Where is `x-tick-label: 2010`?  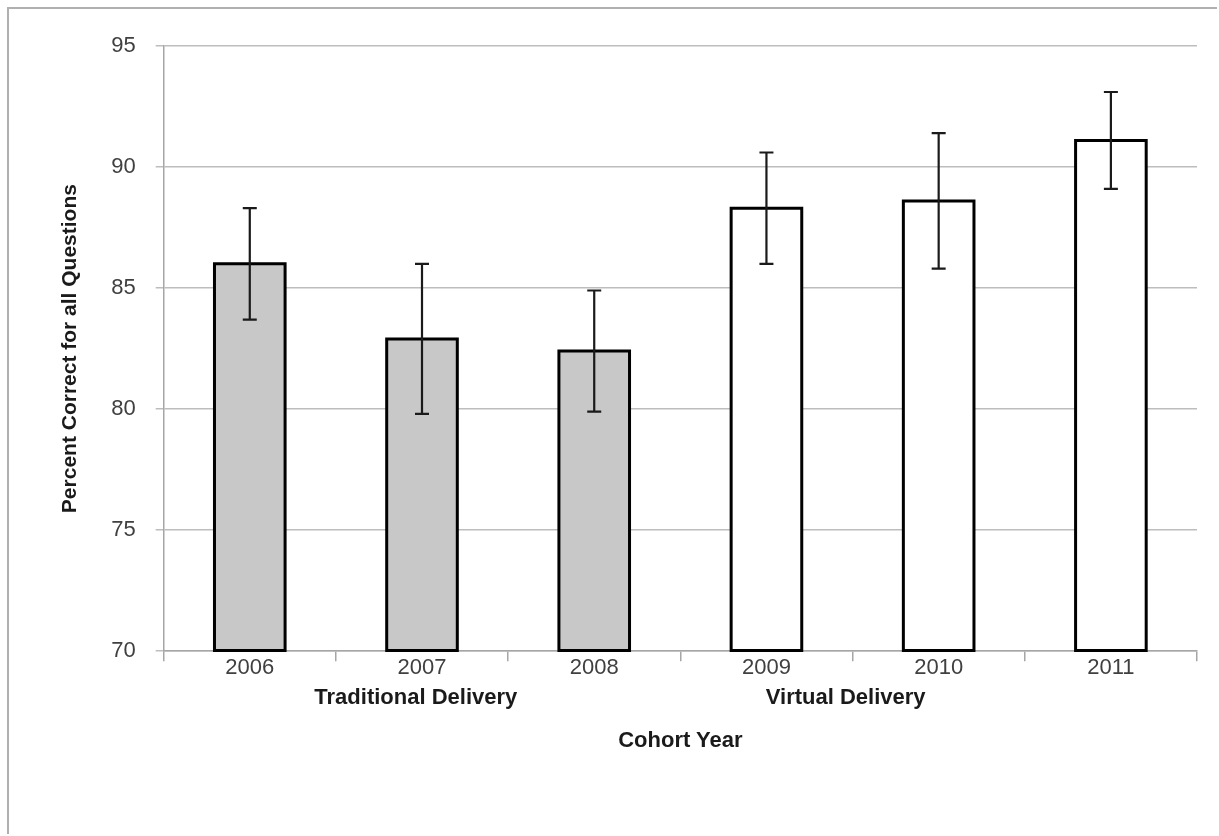 x-tick-label: 2010 is located at coordinates (939, 667).